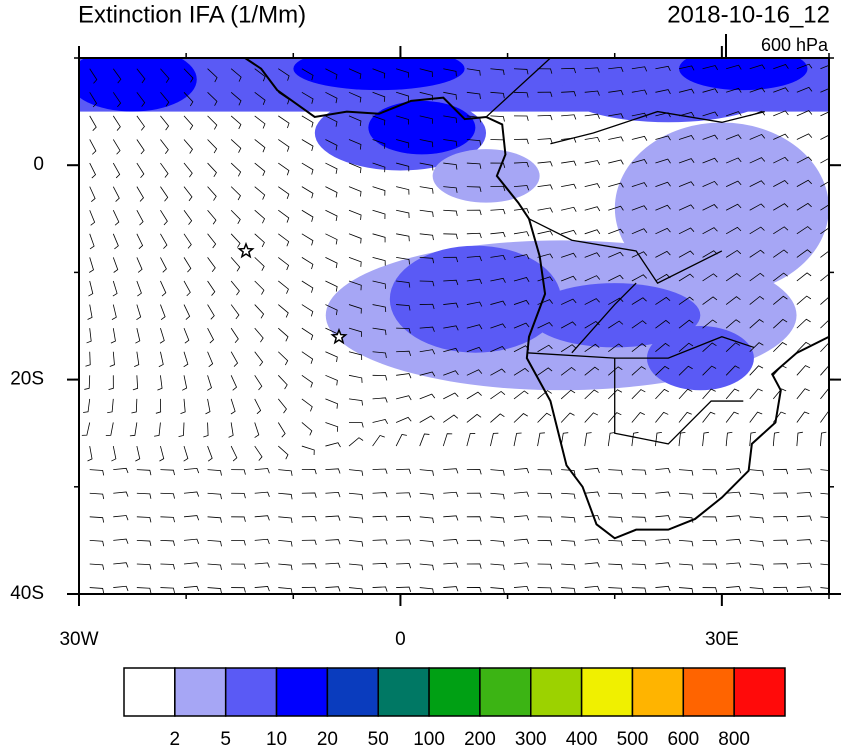 The height and width of the screenshot is (750, 850). Describe the element at coordinates (604, 318) in the screenshot. I see `border` at that location.